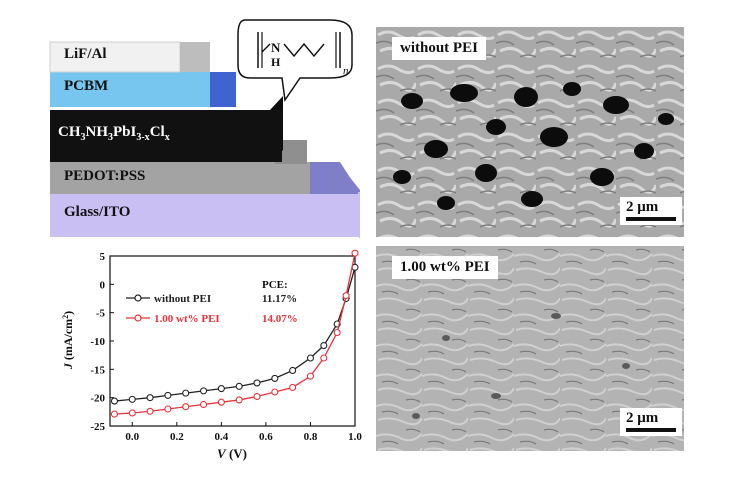  What do you see at coordinates (97, 399) in the screenshot?
I see `y-tick-label: -20` at bounding box center [97, 399].